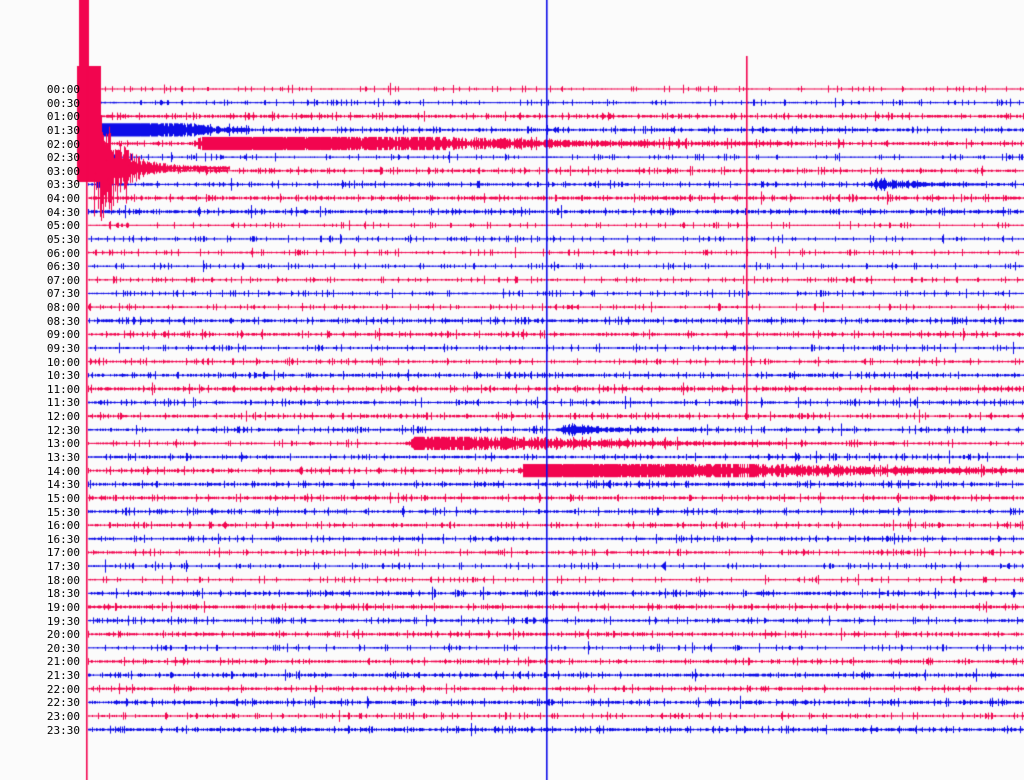 This screenshot has width=1024, height=780. I want to click on time-tick-0730: 07:30, so click(63, 294).